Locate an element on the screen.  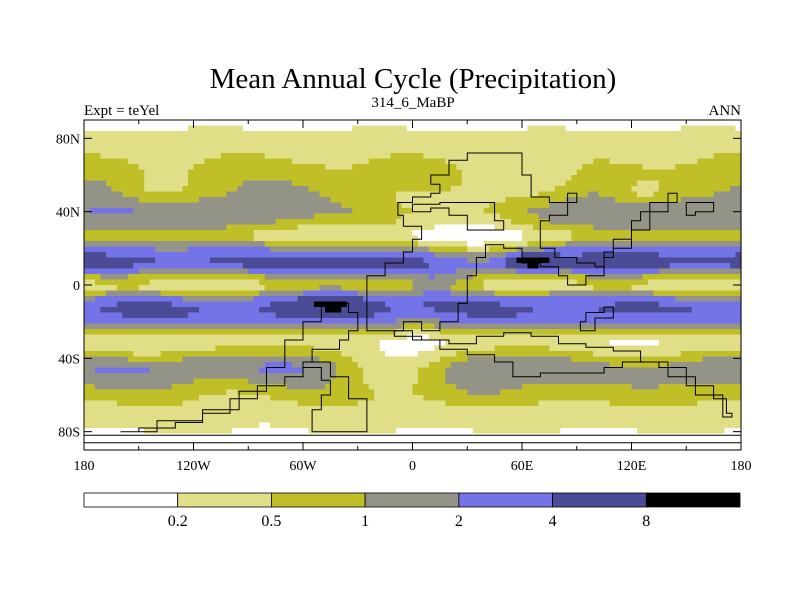
subtitle-right: ANN is located at coordinates (725, 111).